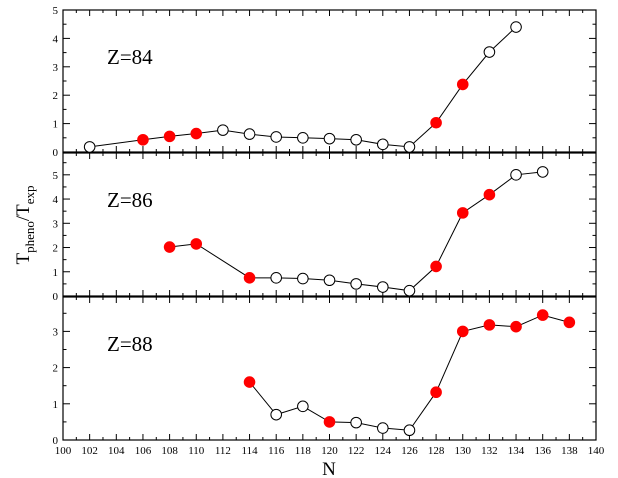 This screenshot has height=478, width=618. What do you see at coordinates (409, 451) in the screenshot?
I see `x-tick-label: 126` at bounding box center [409, 451].